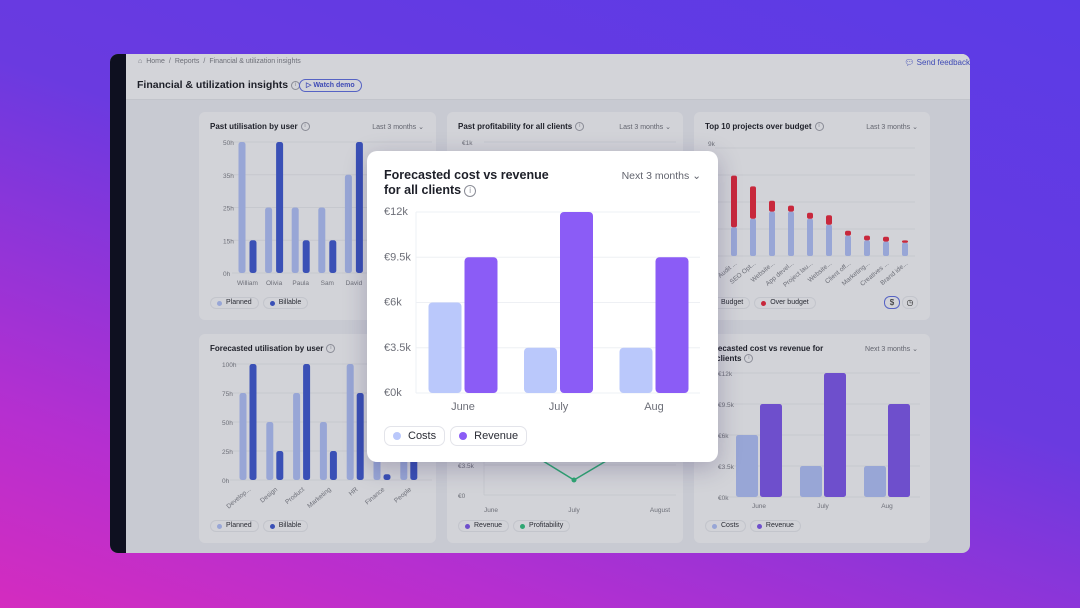 This screenshot has height=608, width=1080. What do you see at coordinates (574, 480) in the screenshot?
I see `profitability-point` at bounding box center [574, 480].